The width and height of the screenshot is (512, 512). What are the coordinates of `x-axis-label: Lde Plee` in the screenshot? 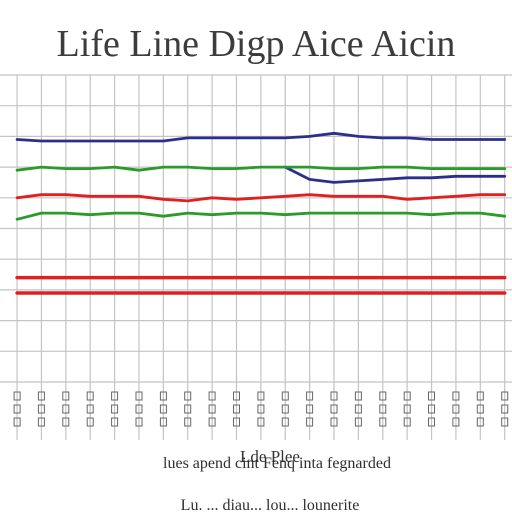 It's located at (270, 456).